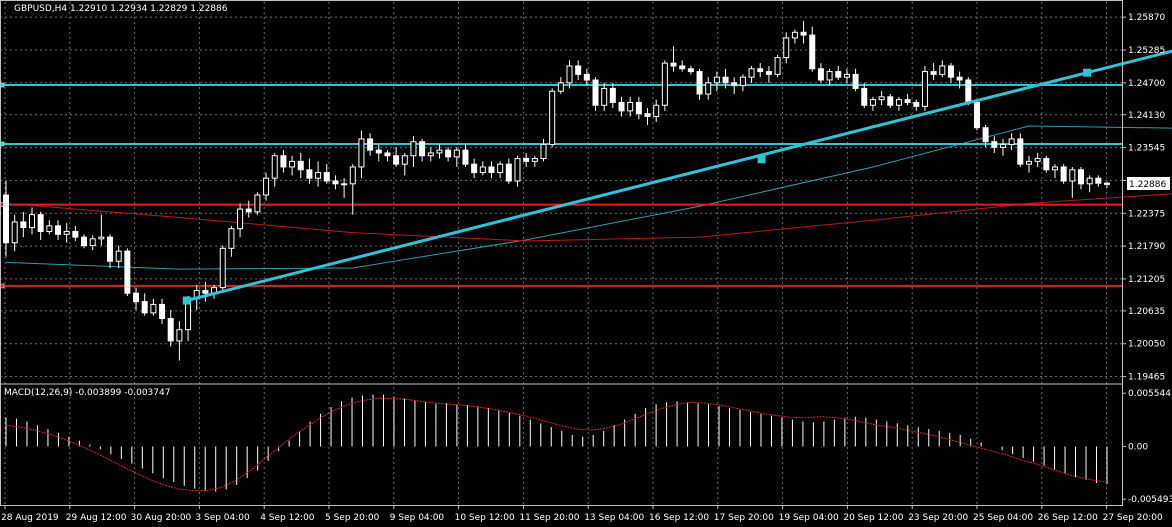  I want to click on time-tick-label: 23 Sep 20:00, so click(938, 518).